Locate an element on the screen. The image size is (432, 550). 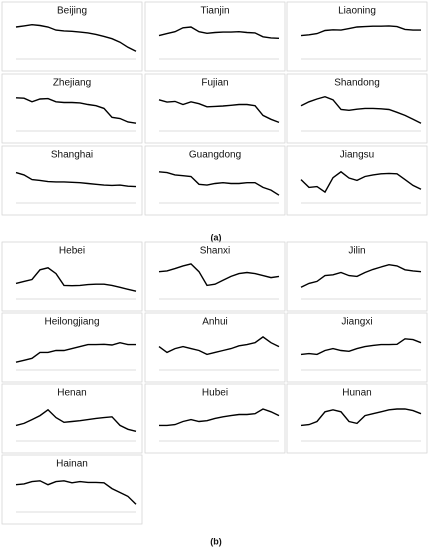
chart-title: Anhui is located at coordinates (215, 322).